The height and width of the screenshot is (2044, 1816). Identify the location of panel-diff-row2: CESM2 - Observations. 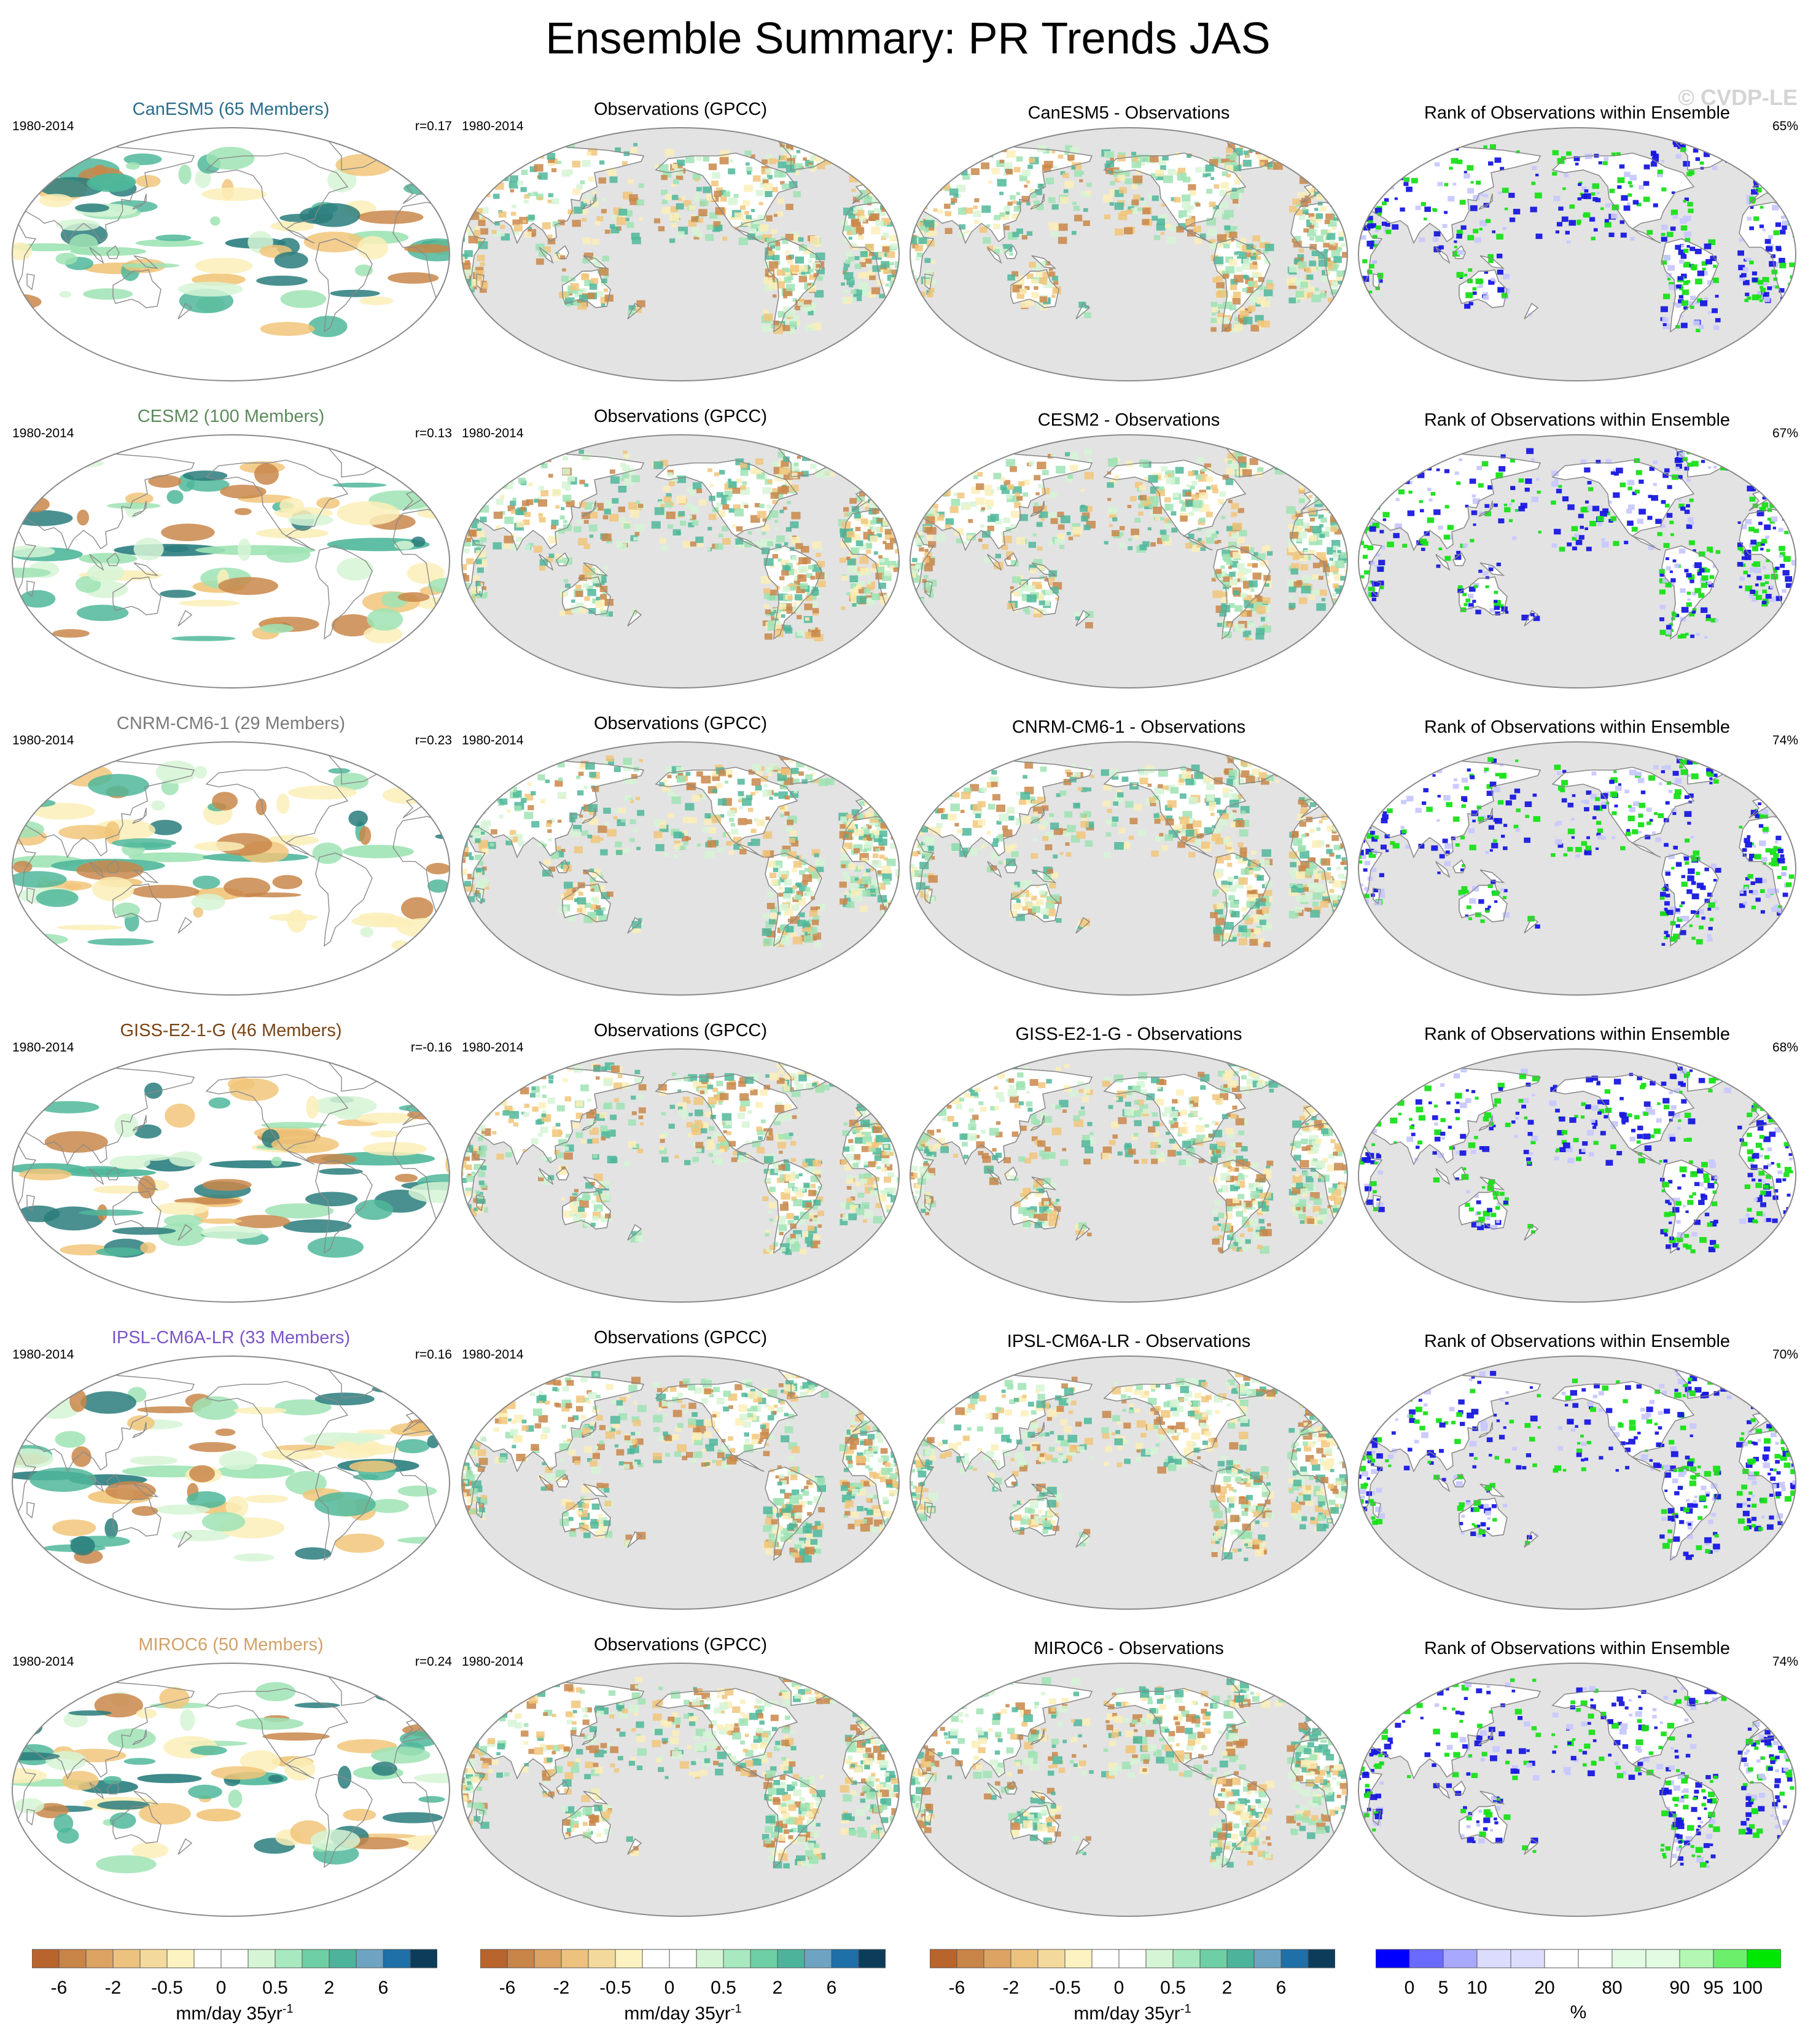
(1129, 552).